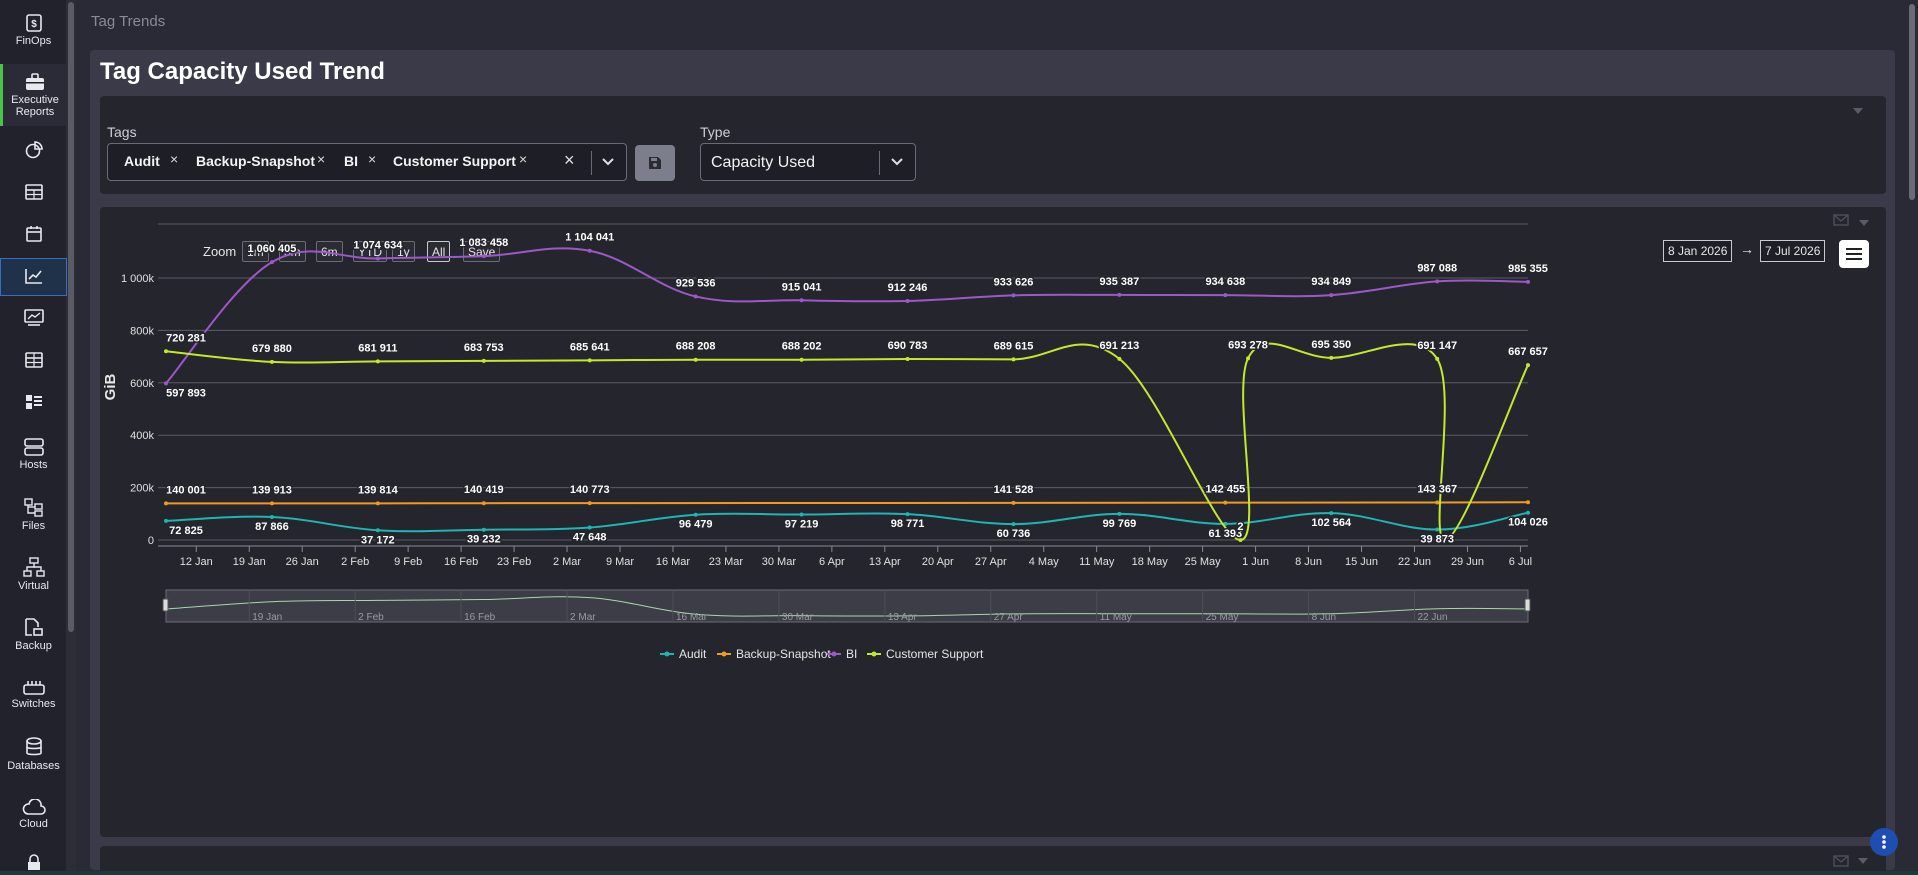 Image resolution: width=1918 pixels, height=875 pixels. Describe the element at coordinates (71, 317) in the screenshot. I see `sidebar-scroll-thumb` at that location.